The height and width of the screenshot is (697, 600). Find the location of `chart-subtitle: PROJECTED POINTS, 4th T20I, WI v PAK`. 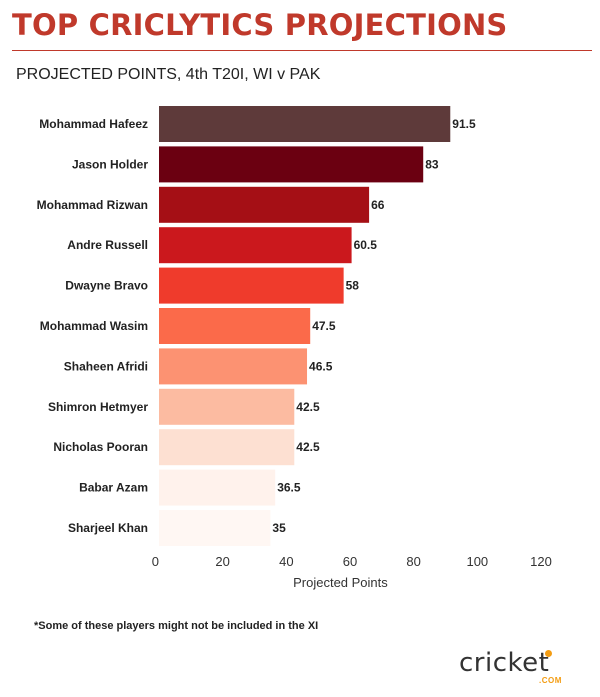

chart-subtitle: PROJECTED POINTS, 4th T20I, WI v PAK is located at coordinates (168, 74).